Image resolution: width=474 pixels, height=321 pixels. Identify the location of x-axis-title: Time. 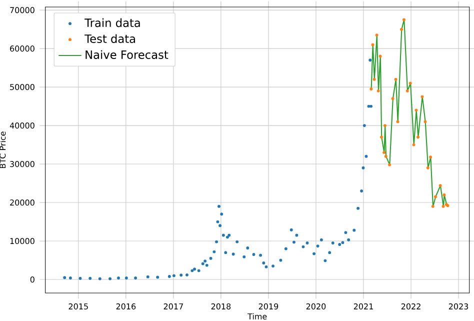
(257, 316).